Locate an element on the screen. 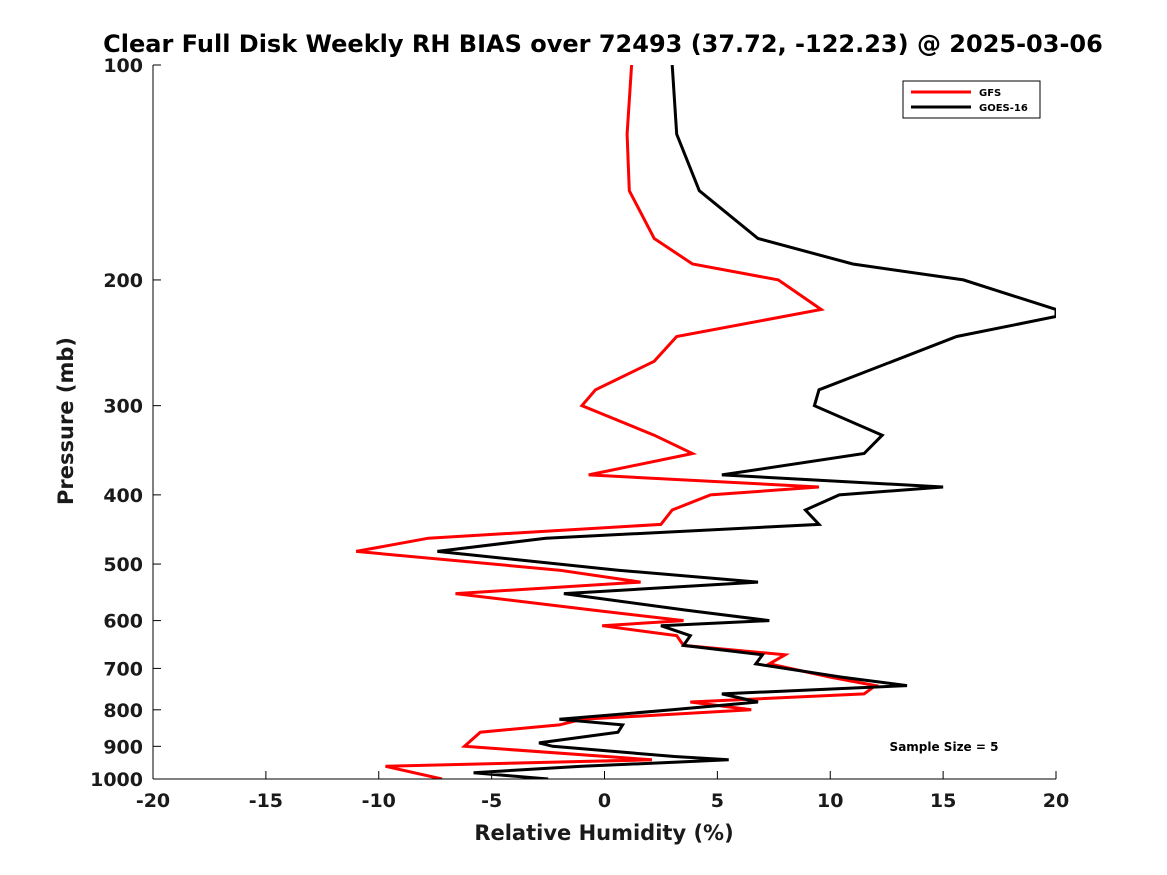  x-tick-label: 20 is located at coordinates (1056, 801).